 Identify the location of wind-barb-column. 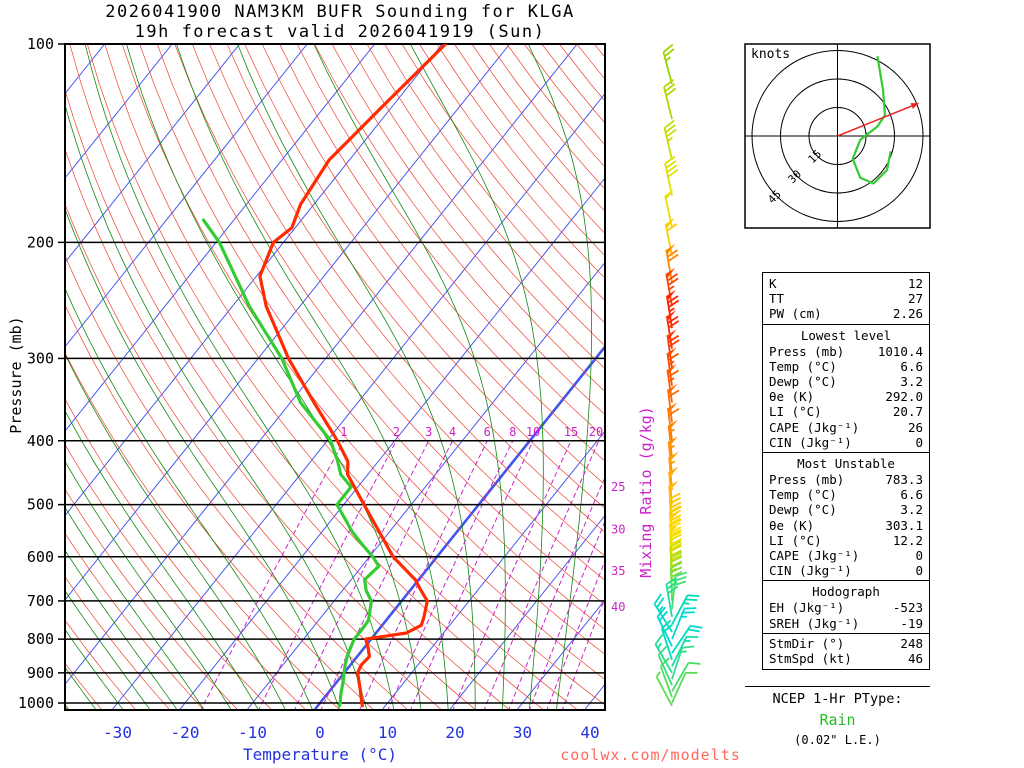
(678, 375).